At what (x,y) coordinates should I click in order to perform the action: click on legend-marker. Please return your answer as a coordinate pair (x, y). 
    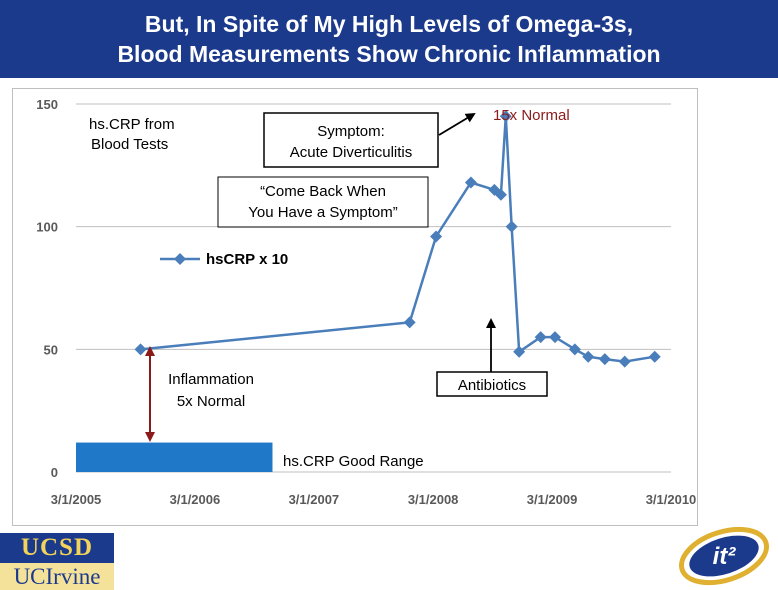
    Looking at the image, I should click on (180, 259).